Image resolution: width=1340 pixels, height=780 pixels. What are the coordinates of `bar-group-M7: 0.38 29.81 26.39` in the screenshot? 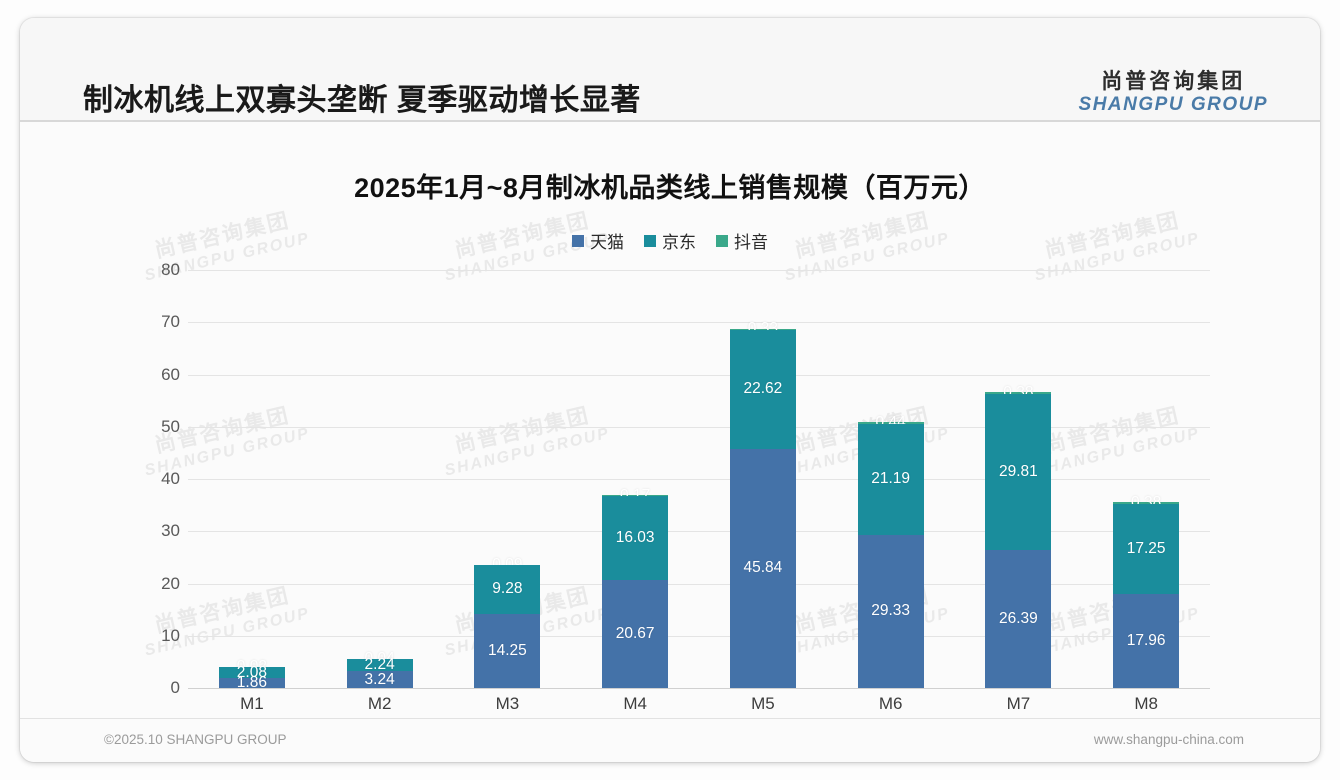 It's located at (1018, 479).